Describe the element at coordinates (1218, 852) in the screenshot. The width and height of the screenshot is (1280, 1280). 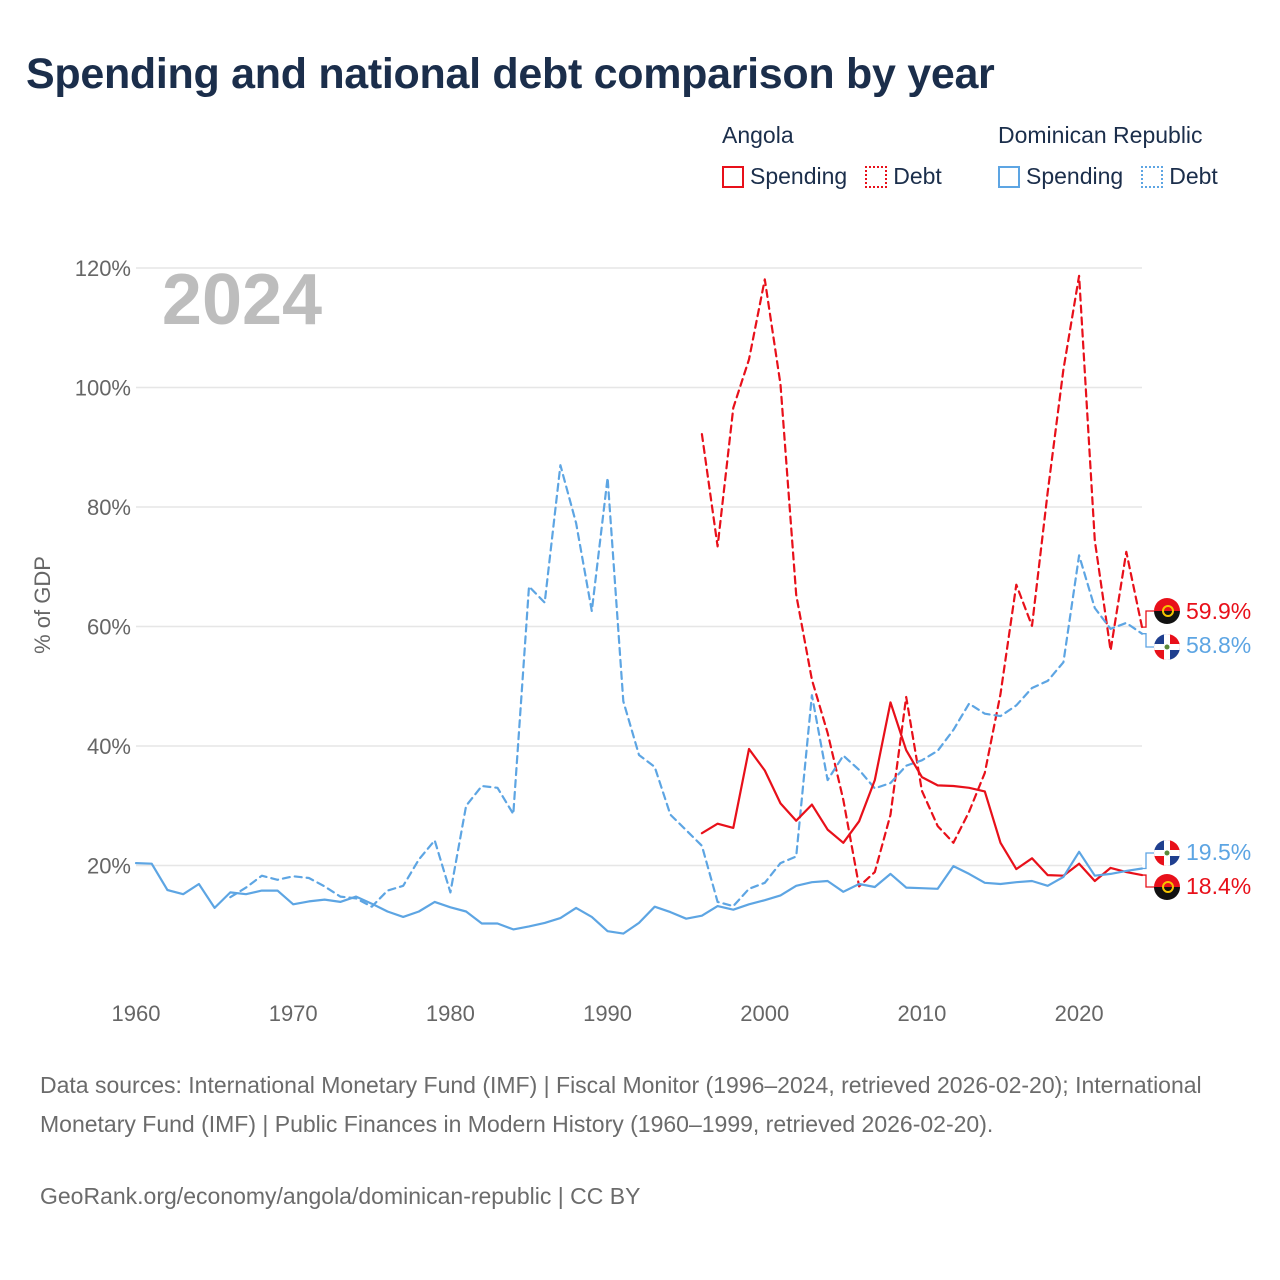
I see `end-label-dr-spending: 19.5%` at that location.